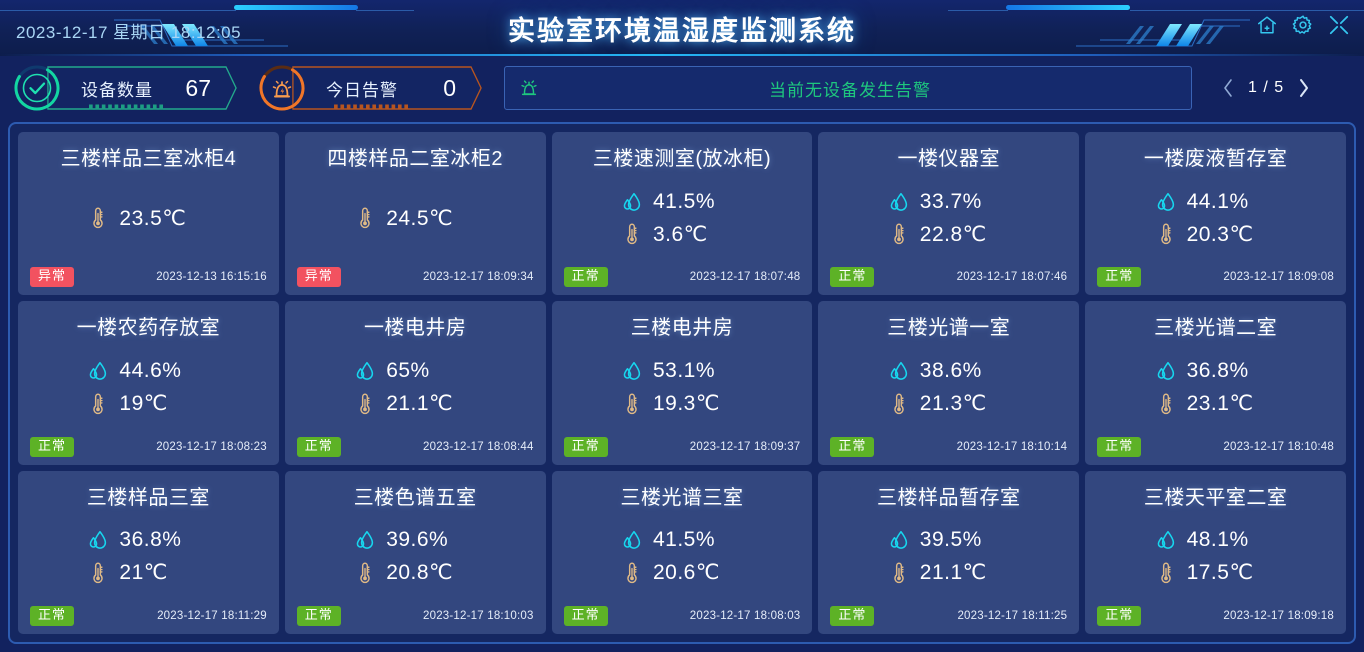 Image resolution: width=1364 pixels, height=652 pixels. I want to click on humidity-reading: 48.1%, so click(1216, 540).